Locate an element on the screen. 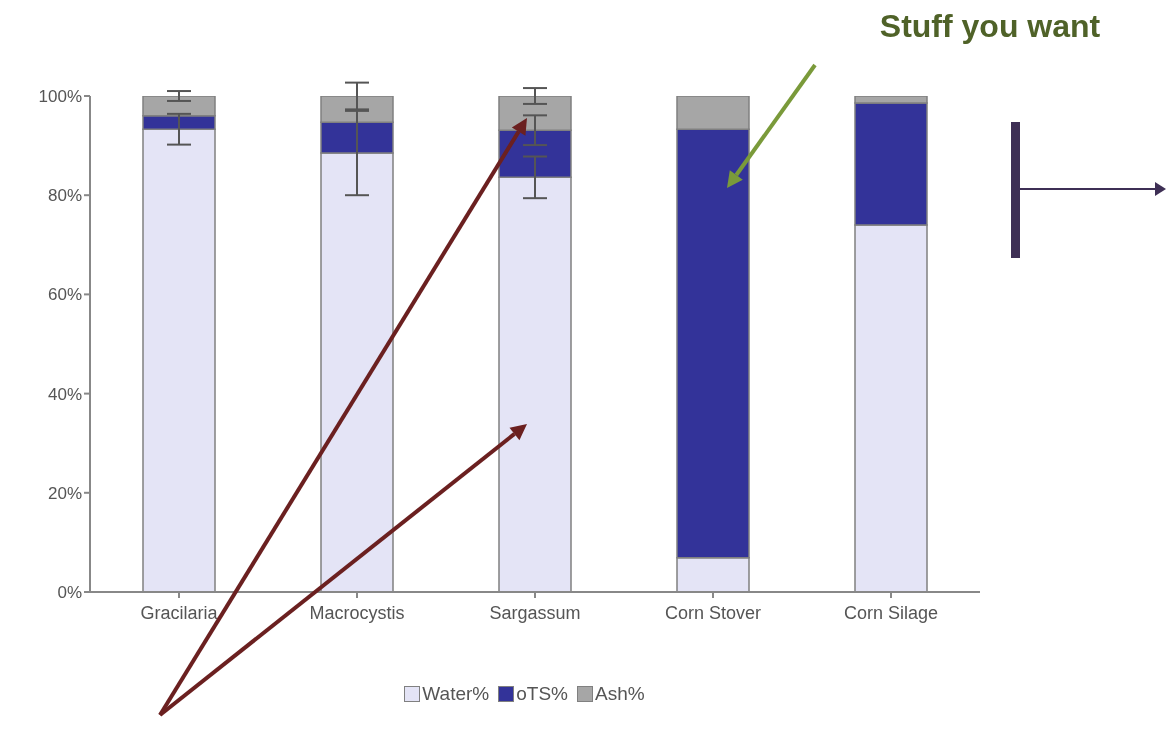 The width and height of the screenshot is (1169, 735). text: Stuff you want is located at coordinates (990, 26).